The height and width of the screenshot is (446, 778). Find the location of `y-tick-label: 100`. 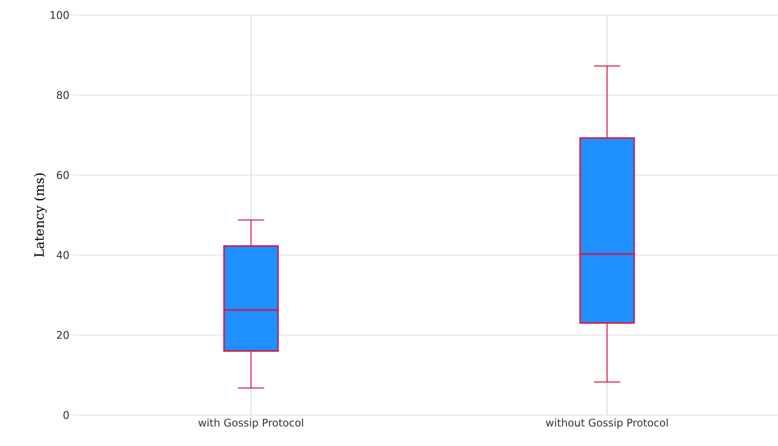

y-tick-label: 100 is located at coordinates (59, 15).